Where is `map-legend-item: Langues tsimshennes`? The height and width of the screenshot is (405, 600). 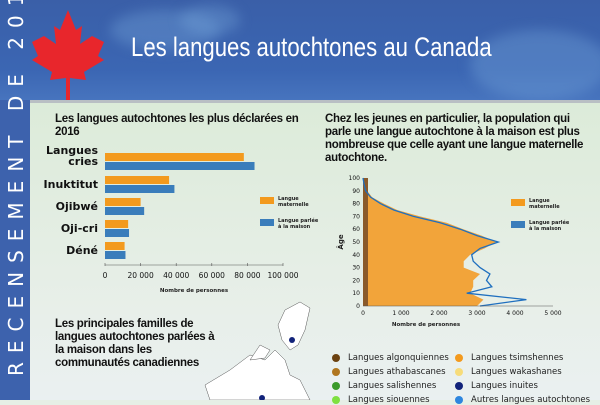
map-legend-item: Langues tsimshennes is located at coordinates (509, 358).